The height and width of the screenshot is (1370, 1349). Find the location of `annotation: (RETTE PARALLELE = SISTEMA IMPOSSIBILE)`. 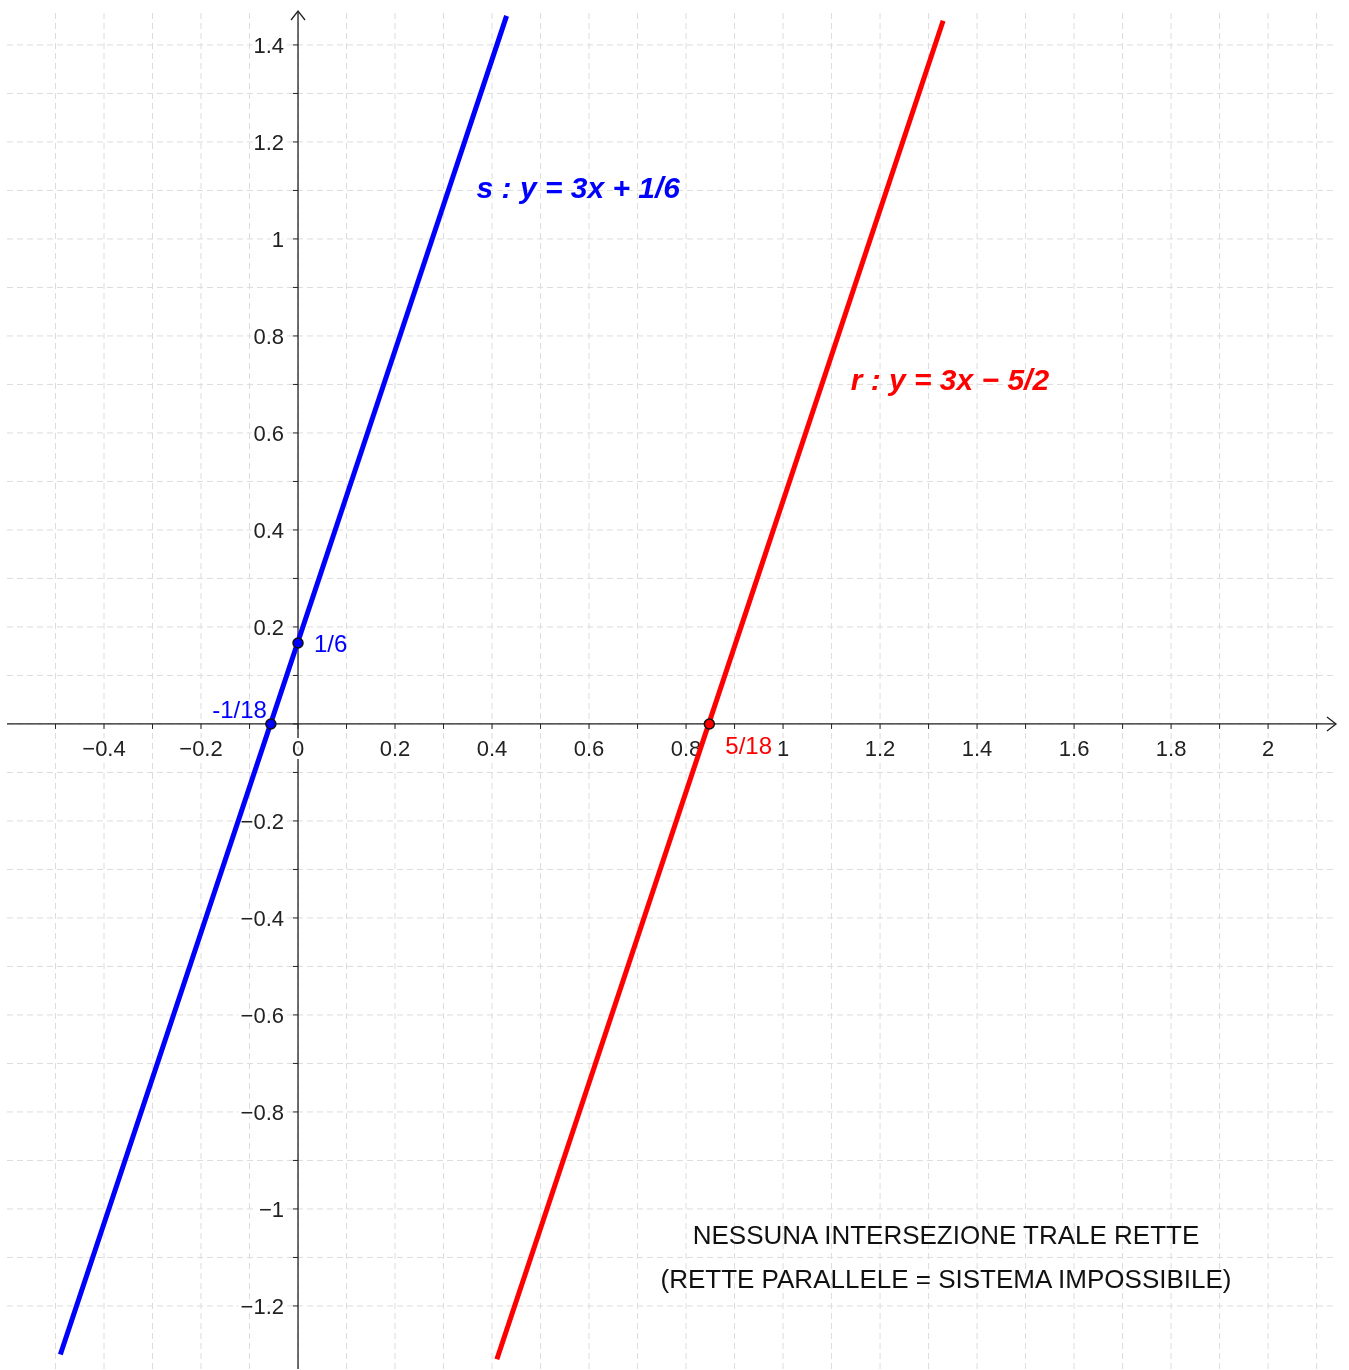

annotation: (RETTE PARALLELE = SISTEMA IMPOSSIBILE) is located at coordinates (946, 1279).